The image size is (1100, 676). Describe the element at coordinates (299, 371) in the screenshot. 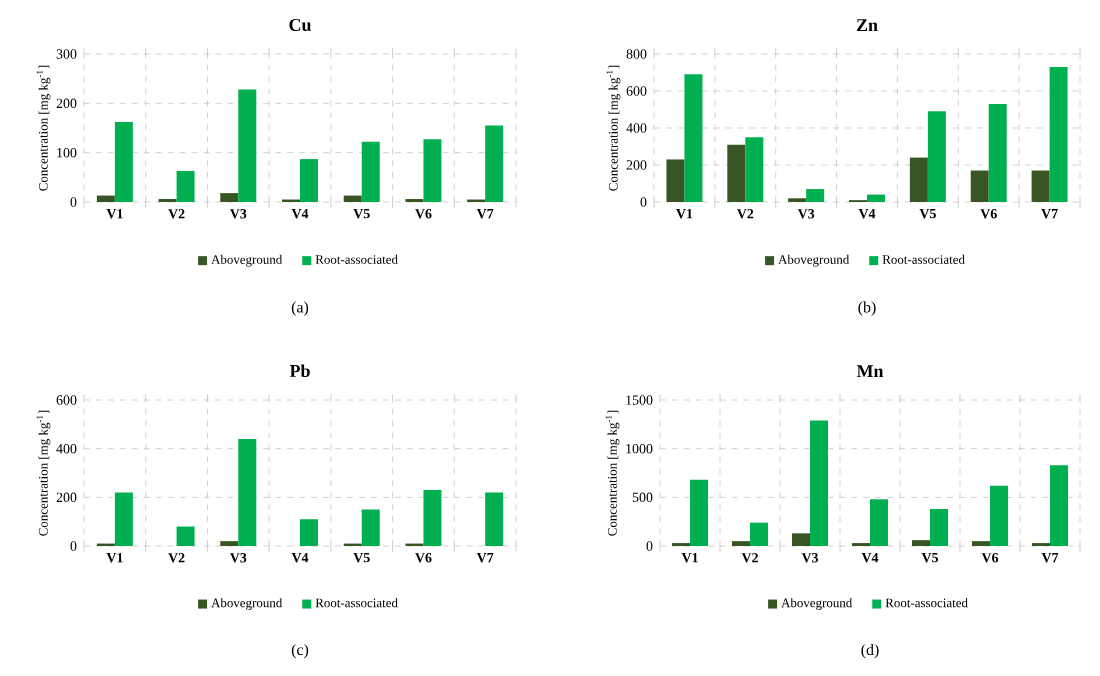

I see `chart-title: Pb` at that location.